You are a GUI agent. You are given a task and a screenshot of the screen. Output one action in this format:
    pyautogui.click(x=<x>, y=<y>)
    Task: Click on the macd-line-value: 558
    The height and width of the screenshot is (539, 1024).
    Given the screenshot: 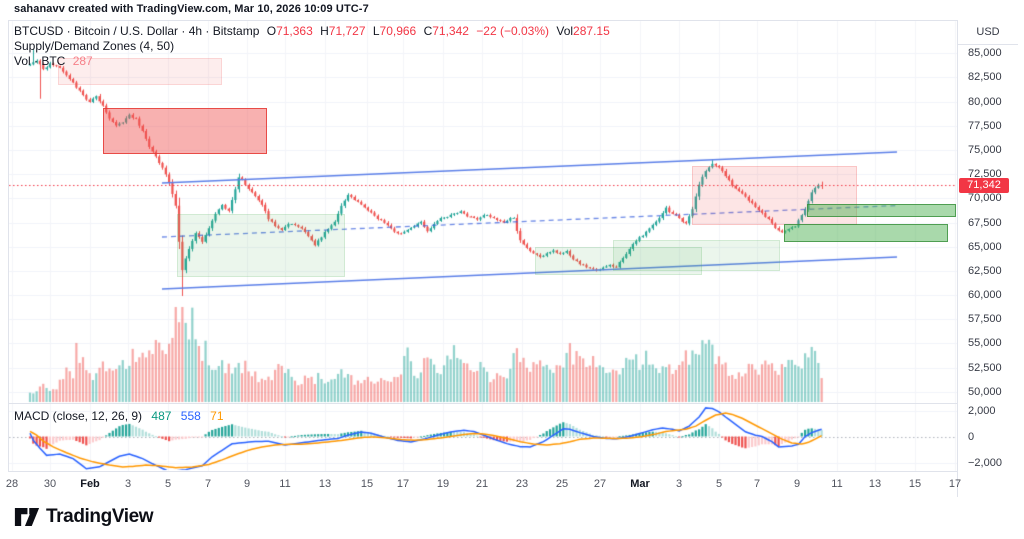 What is the action you would take?
    pyautogui.click(x=190, y=416)
    